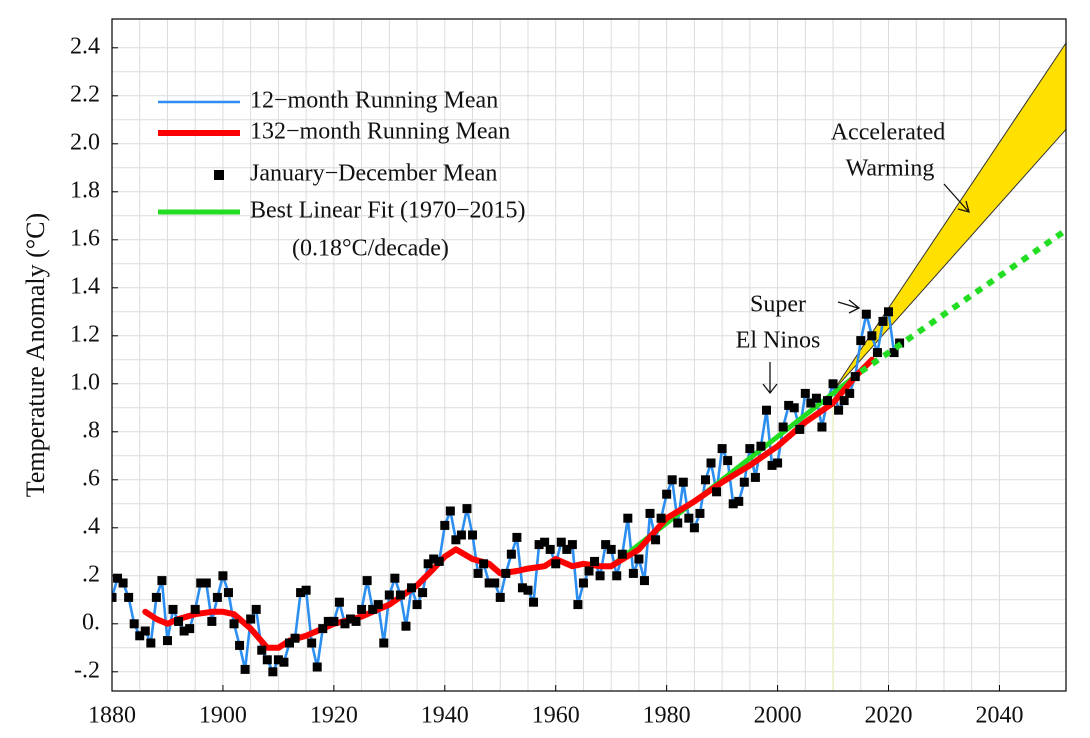  I want to click on y-axis-label: Temperature Anomaly (°C), so click(35, 355).